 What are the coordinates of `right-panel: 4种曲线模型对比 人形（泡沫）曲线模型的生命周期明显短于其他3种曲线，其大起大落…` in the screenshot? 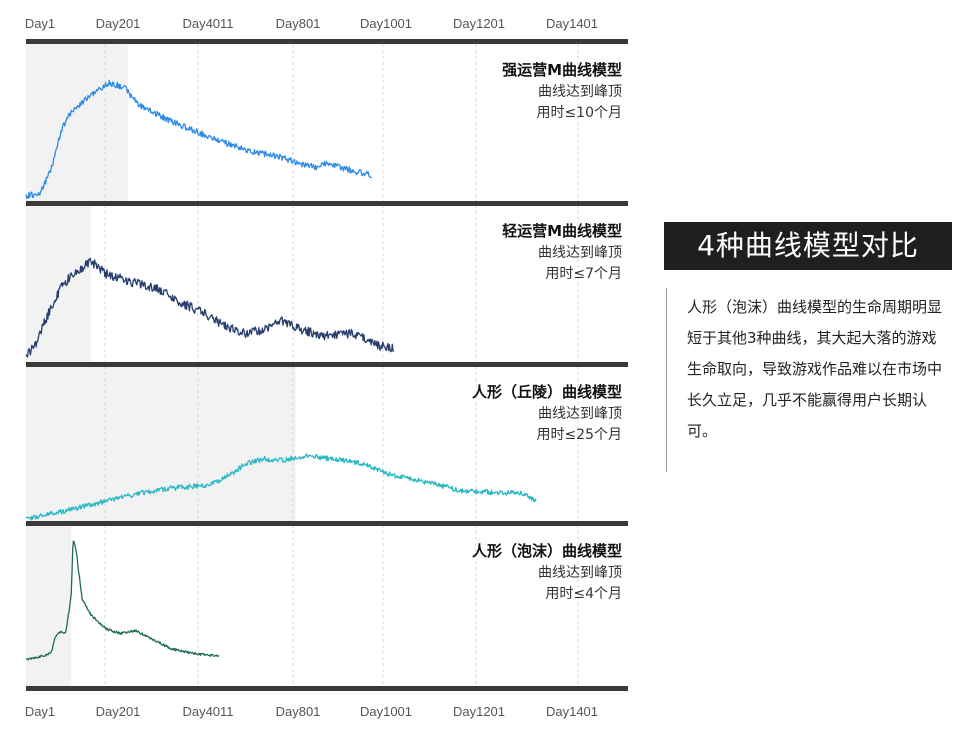 It's located at (814, 347).